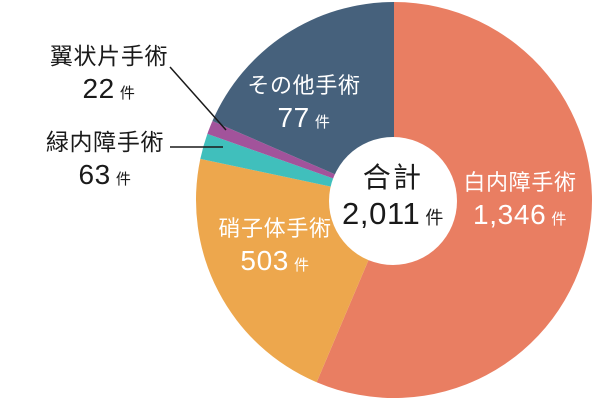 Image resolution: width=600 pixels, height=414 pixels. Describe the element at coordinates (198, 98) in the screenshot. I see `leader-line-pterygium` at that location.